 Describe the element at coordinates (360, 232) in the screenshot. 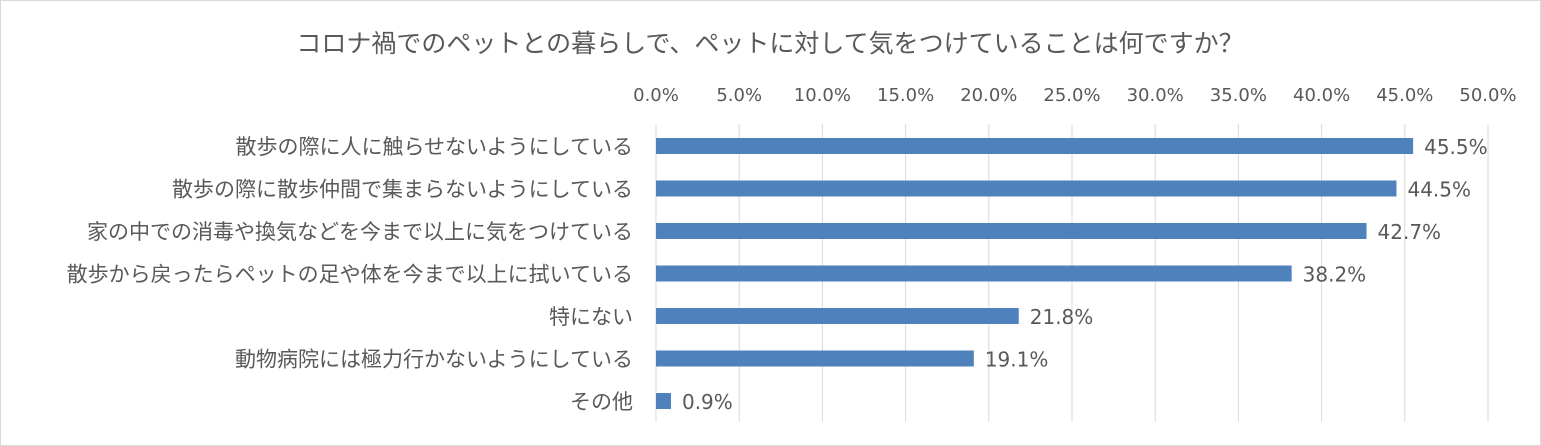

I see `category-label: 家の中での消毒や換気などを今まで以上に気をつけている` at that location.